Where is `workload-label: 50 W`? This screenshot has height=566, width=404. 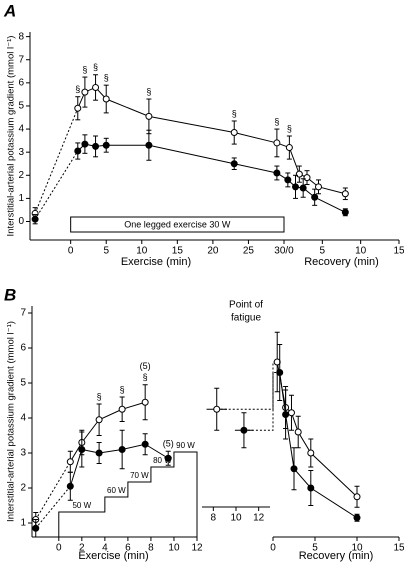
workload-label: 50 W is located at coordinates (81, 505).